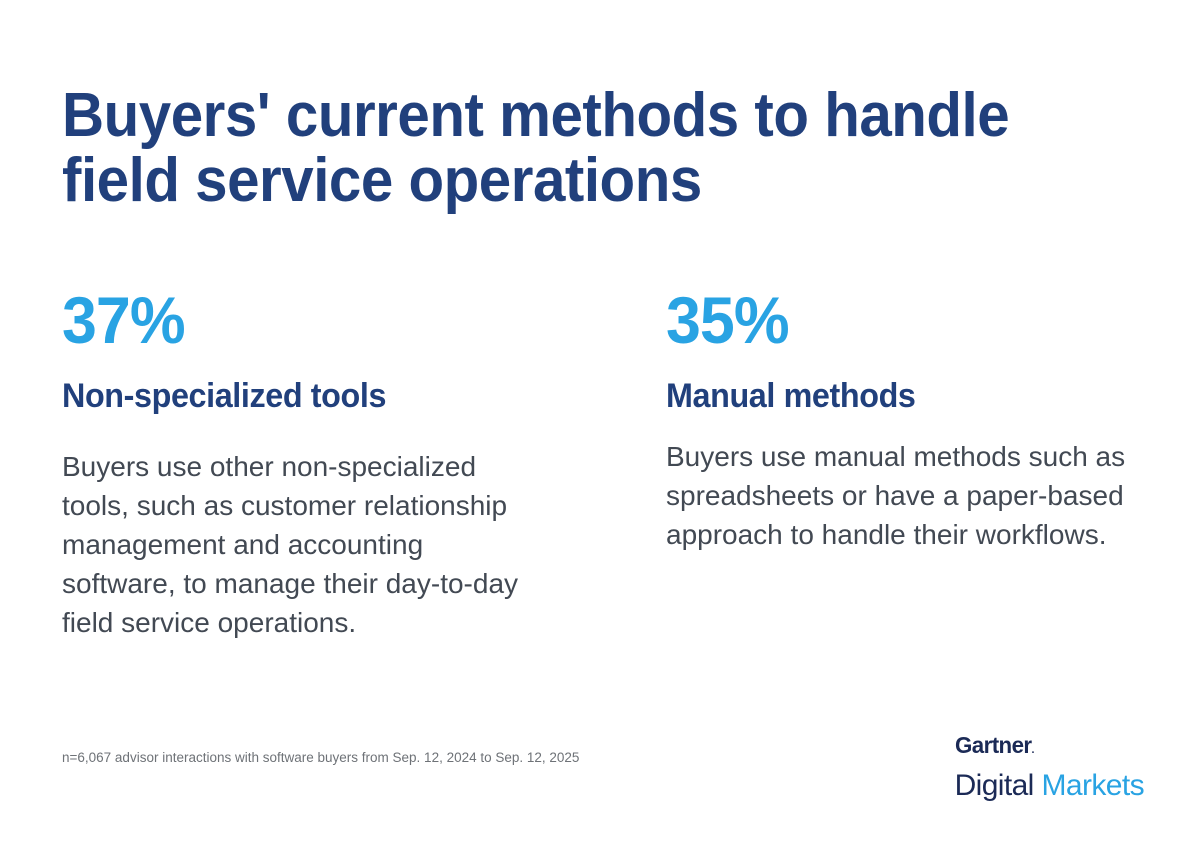  What do you see at coordinates (728, 320) in the screenshot?
I see `stat-value-manual-methods: 35%` at bounding box center [728, 320].